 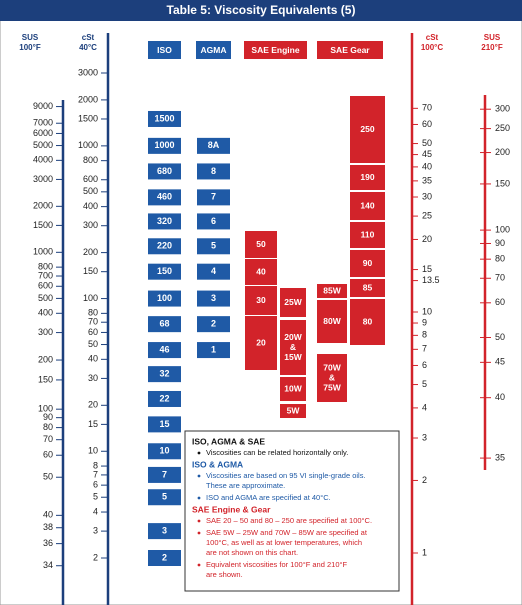 I want to click on tick-label: 800, so click(x=90, y=160).